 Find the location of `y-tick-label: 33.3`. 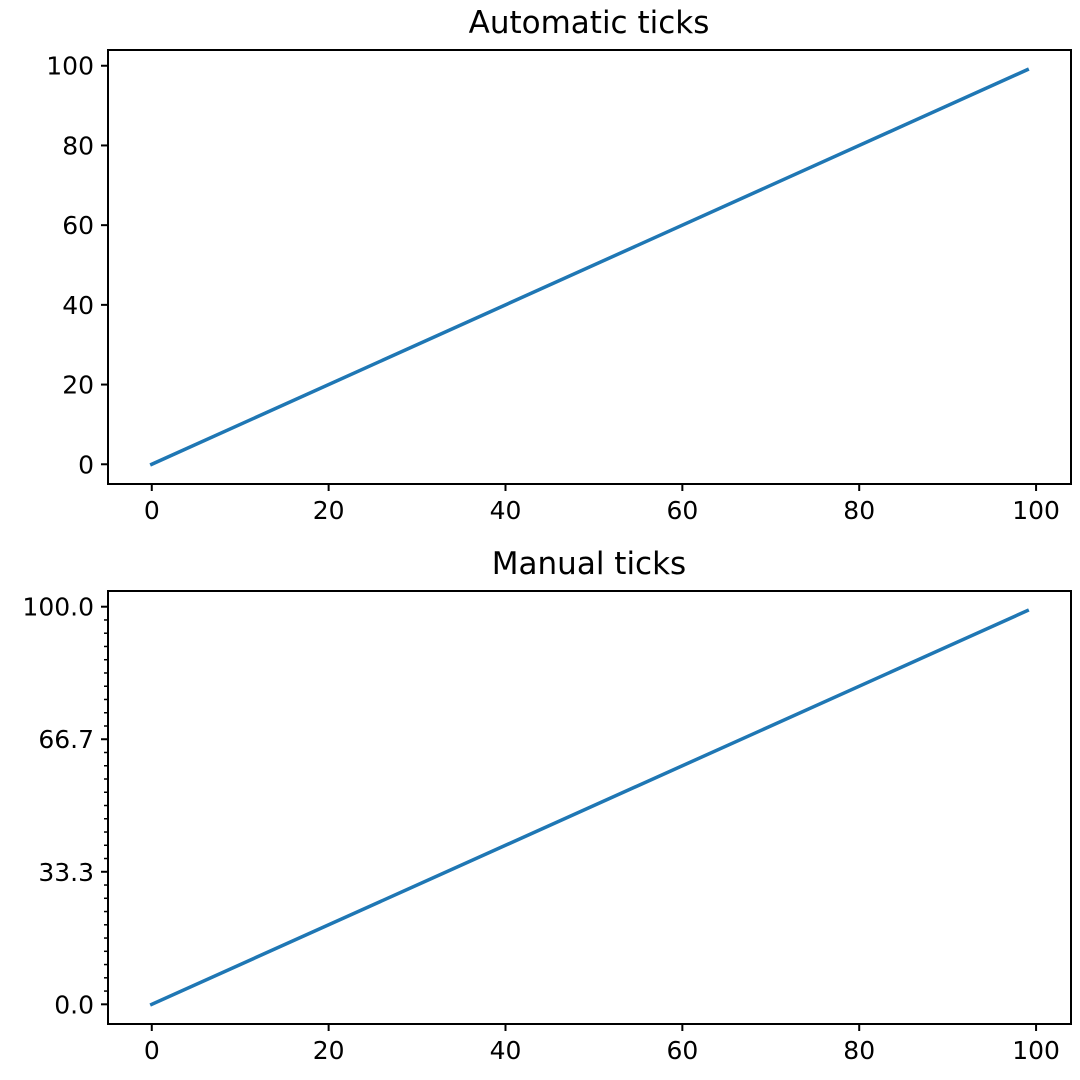

y-tick-label: 33.3 is located at coordinates (66, 872).